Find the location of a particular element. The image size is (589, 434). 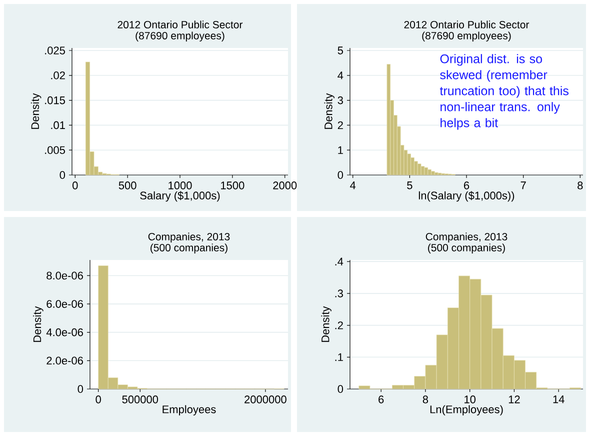

x-axis-title: ln(Salary ($1,000s)) is located at coordinates (466, 196).